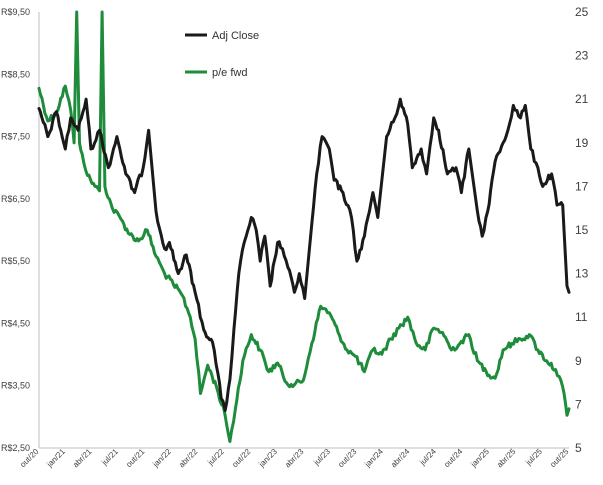 This screenshot has height=485, width=603. What do you see at coordinates (235, 36) in the screenshot?
I see `legend-label: Adj Close` at bounding box center [235, 36].